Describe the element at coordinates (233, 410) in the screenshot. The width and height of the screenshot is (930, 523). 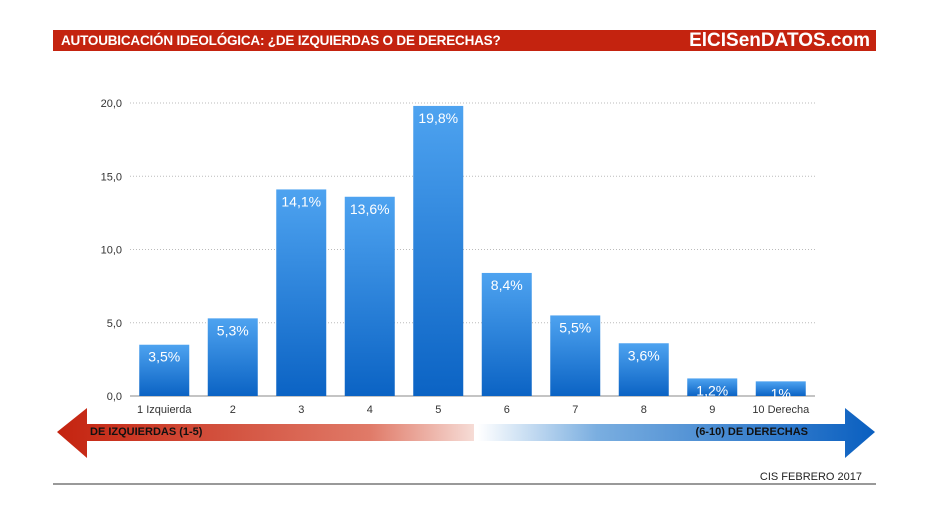
I see `x-tick-label: 2` at that location.